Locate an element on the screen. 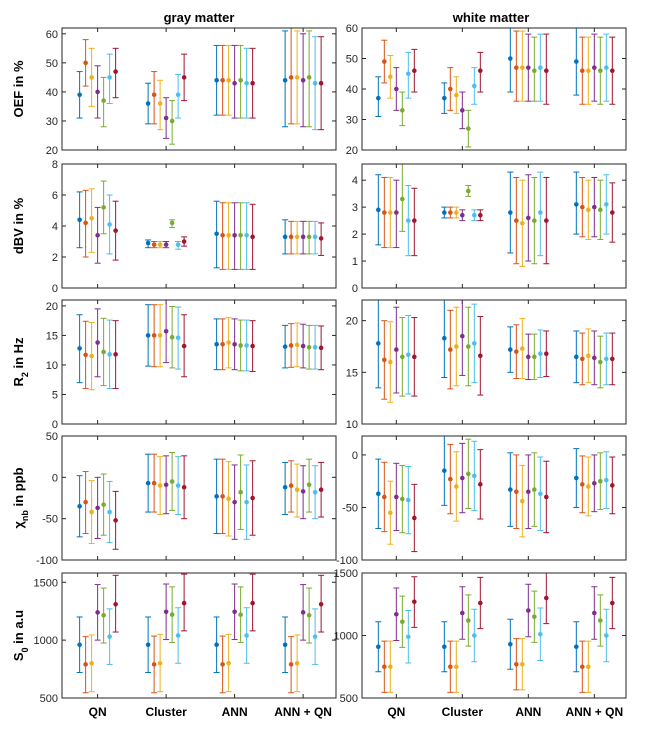  x-category-label-ann: ANN is located at coordinates (235, 712).